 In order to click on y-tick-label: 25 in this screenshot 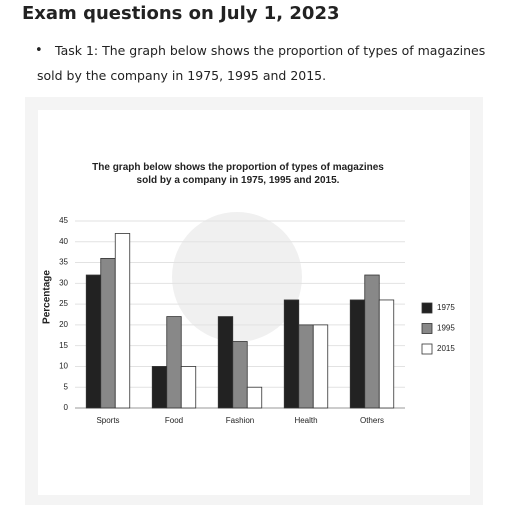, I will do `click(63, 303)`.